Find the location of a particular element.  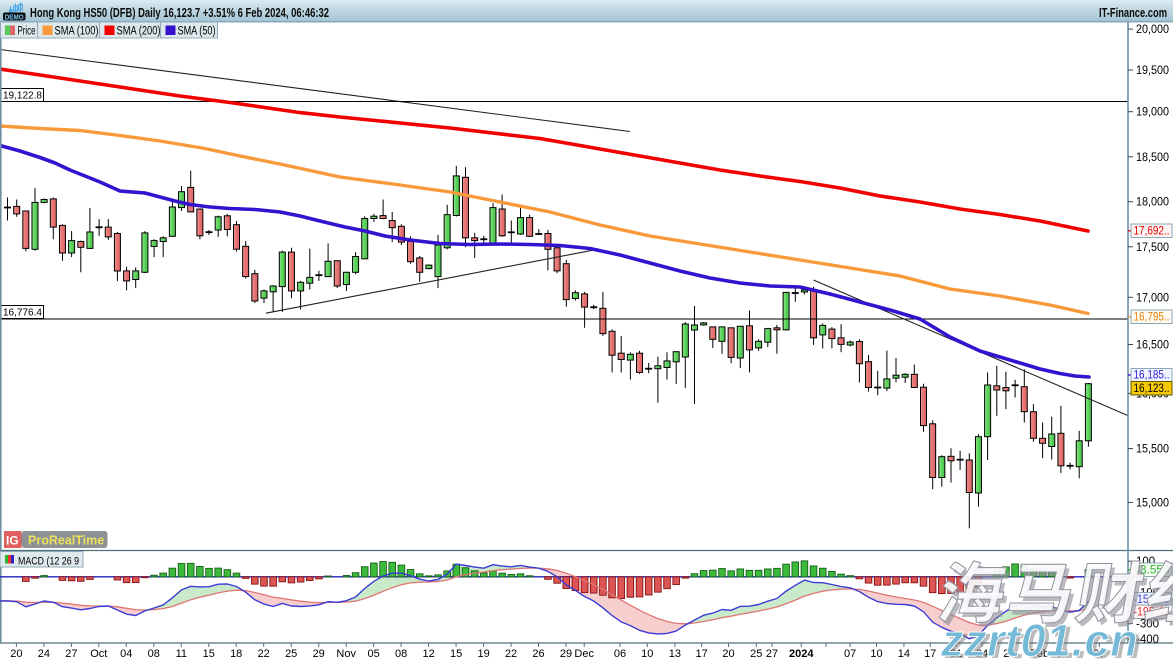

svg-text: 05 is located at coordinates (373, 654).